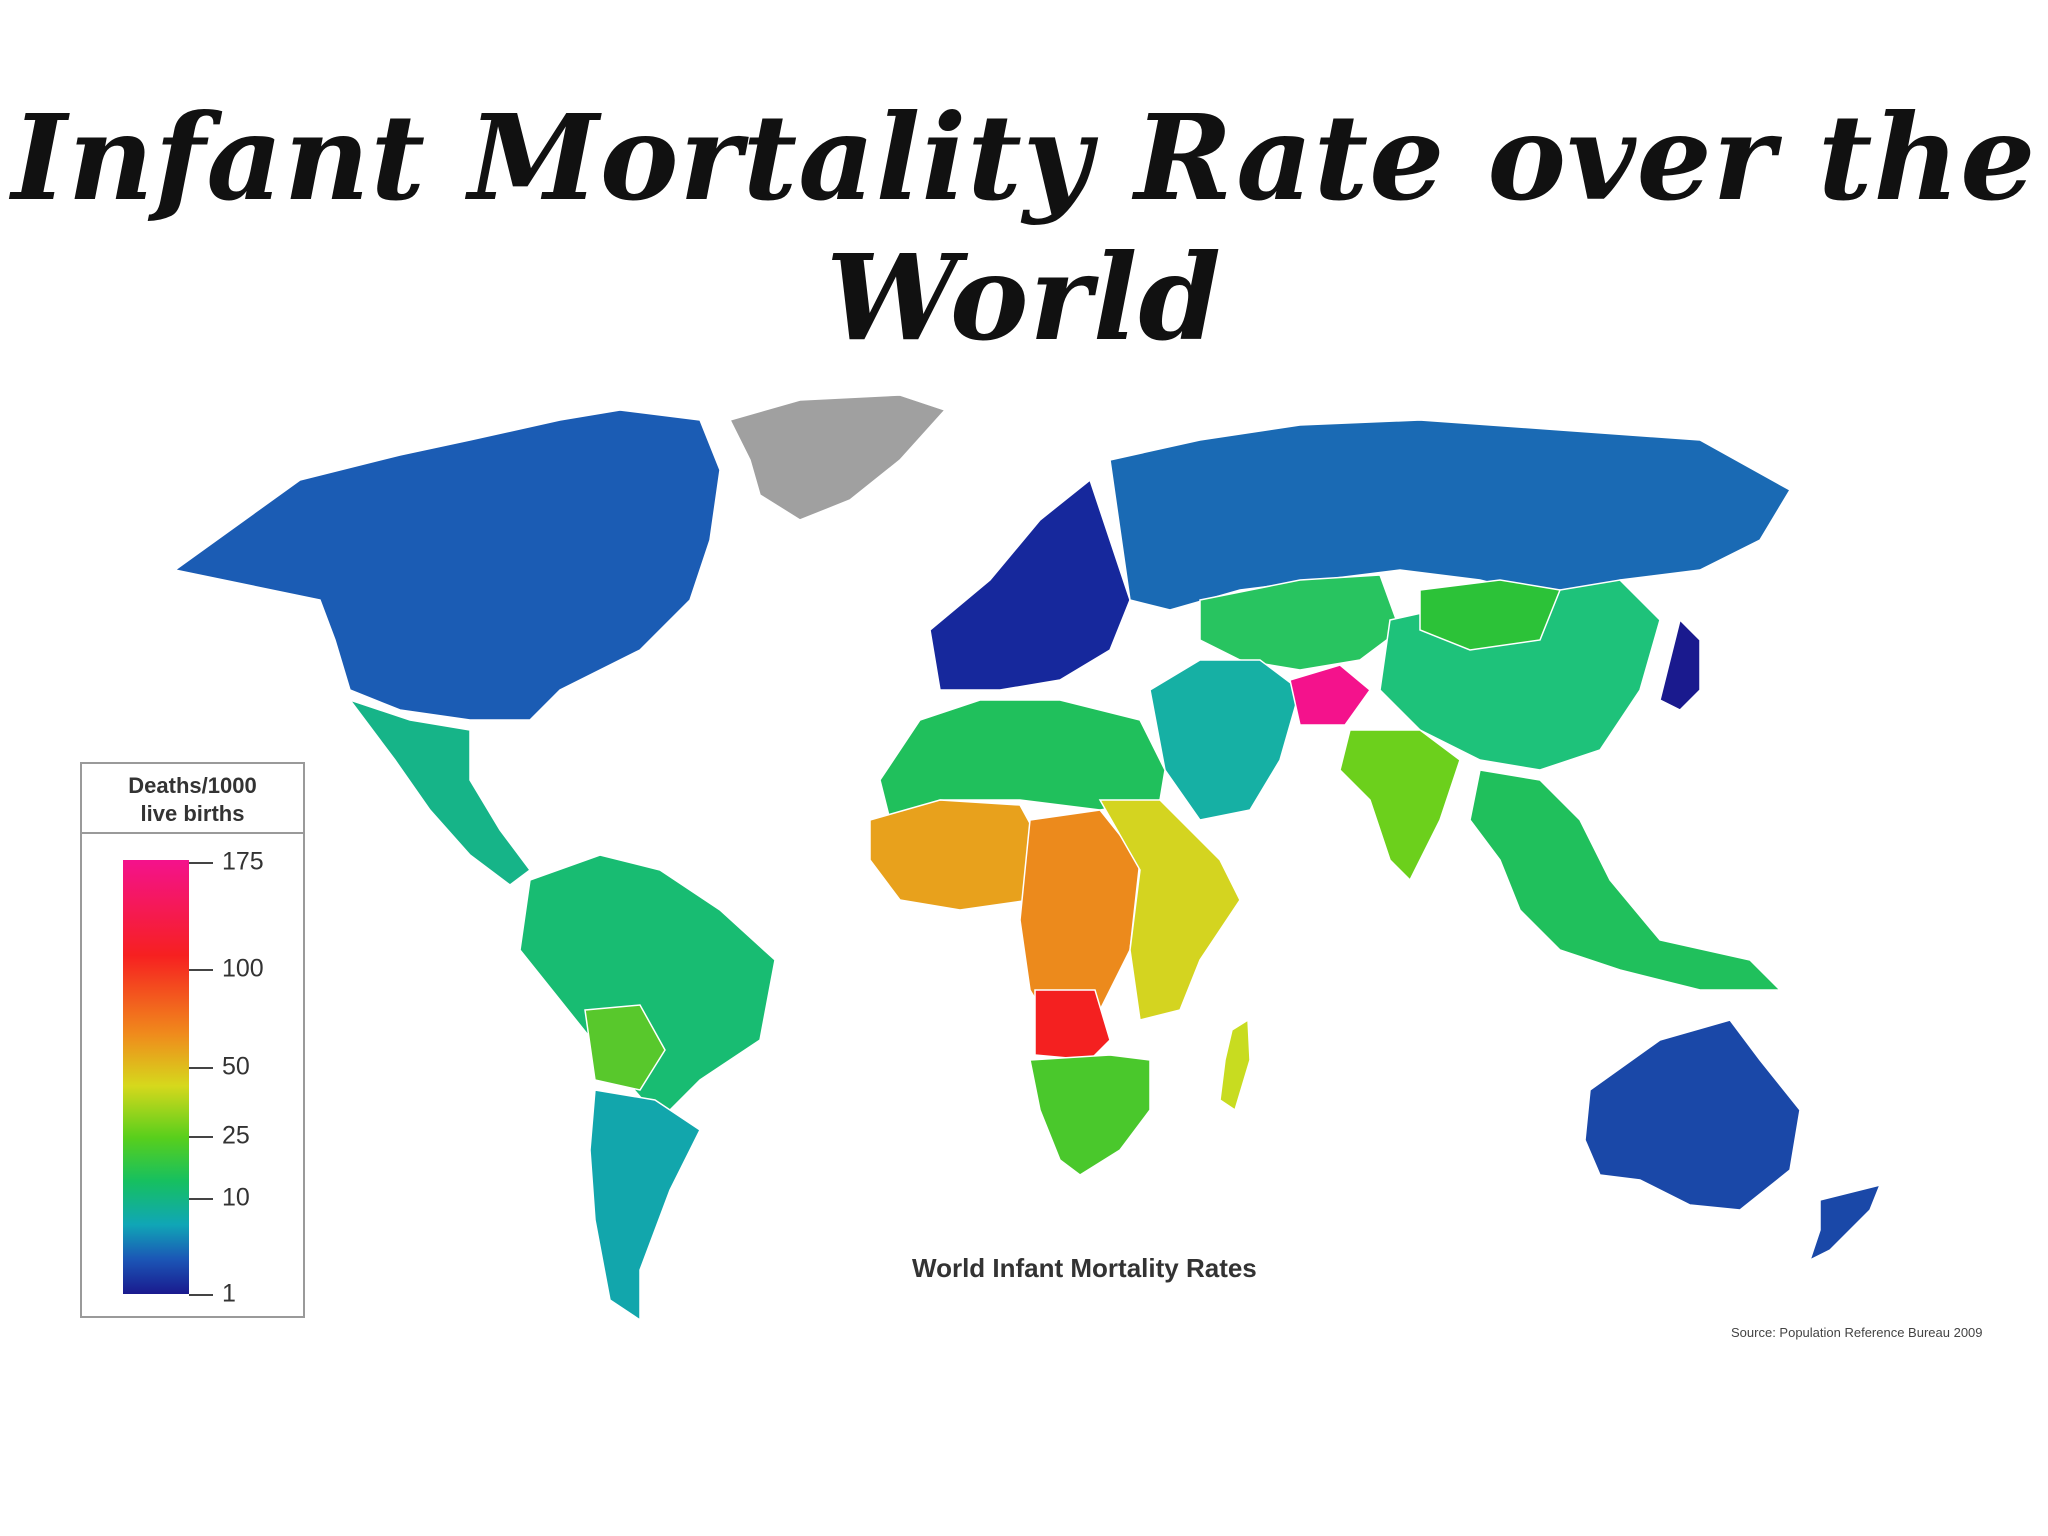 This screenshot has height=1536, width=2048. What do you see at coordinates (192, 813) in the screenshot?
I see `legend-title-line2: live births` at bounding box center [192, 813].